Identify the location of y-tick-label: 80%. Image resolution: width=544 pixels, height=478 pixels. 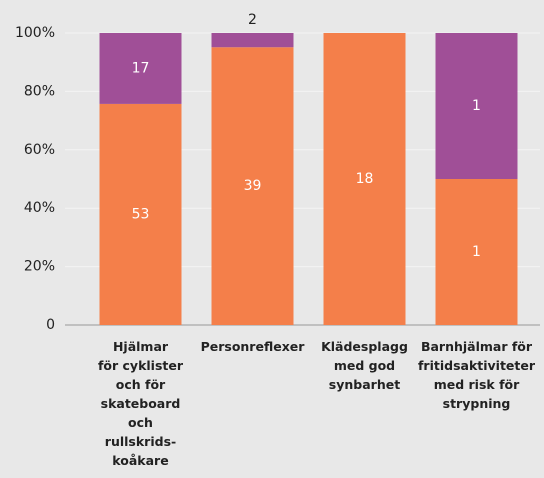
(39, 91).